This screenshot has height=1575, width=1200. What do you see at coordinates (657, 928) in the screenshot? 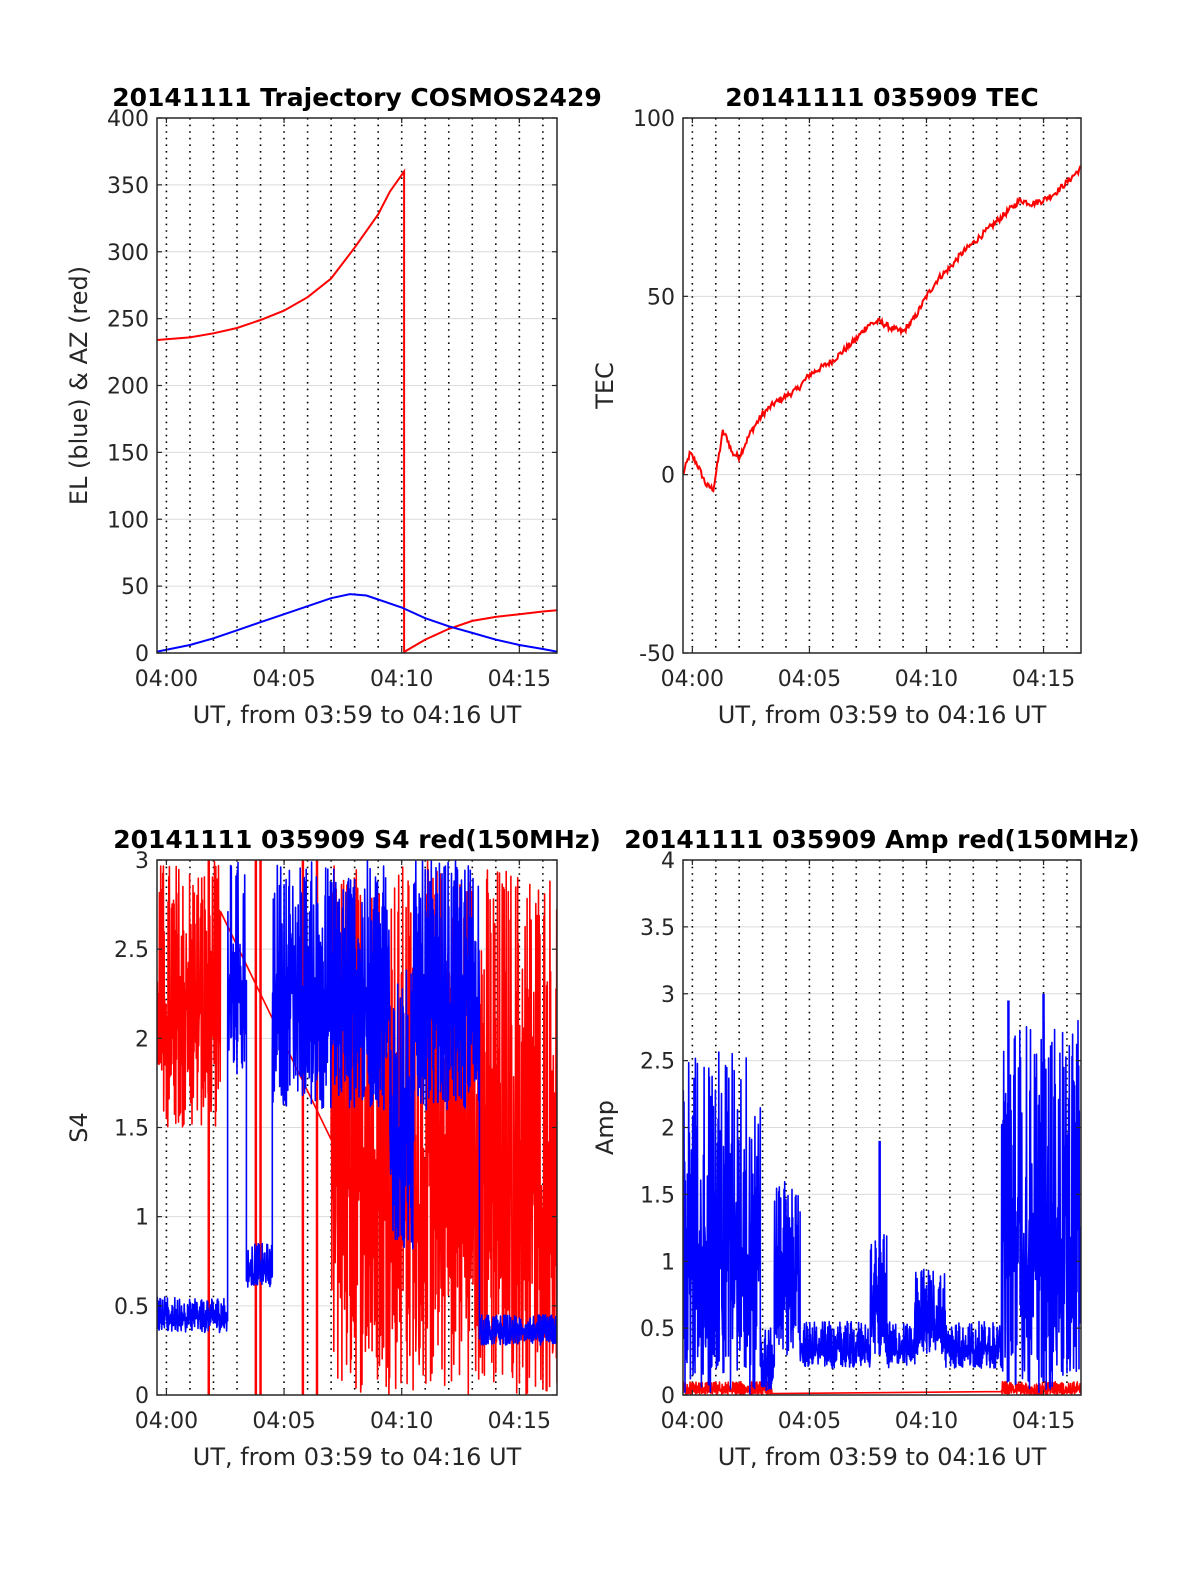
I see `y-tick-label: 3.5` at bounding box center [657, 928].